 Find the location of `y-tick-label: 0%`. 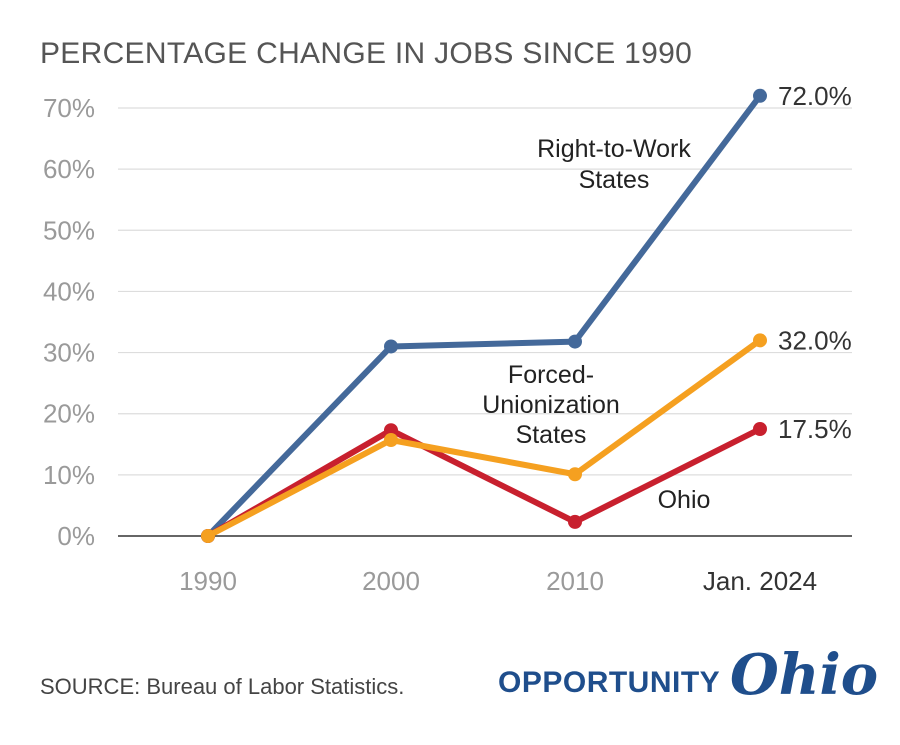

y-tick-label: 0% is located at coordinates (76, 536).